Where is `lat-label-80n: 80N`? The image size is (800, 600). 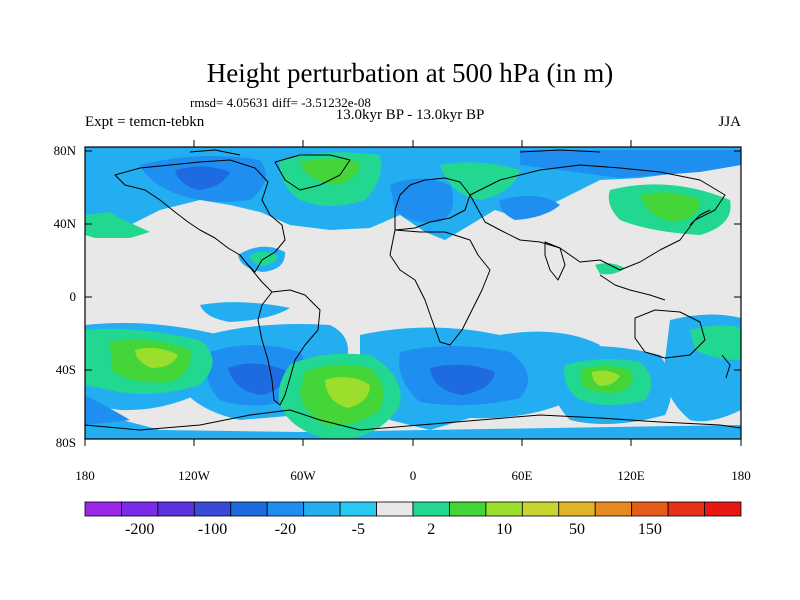 lat-label-80n: 80N is located at coordinates (65, 150).